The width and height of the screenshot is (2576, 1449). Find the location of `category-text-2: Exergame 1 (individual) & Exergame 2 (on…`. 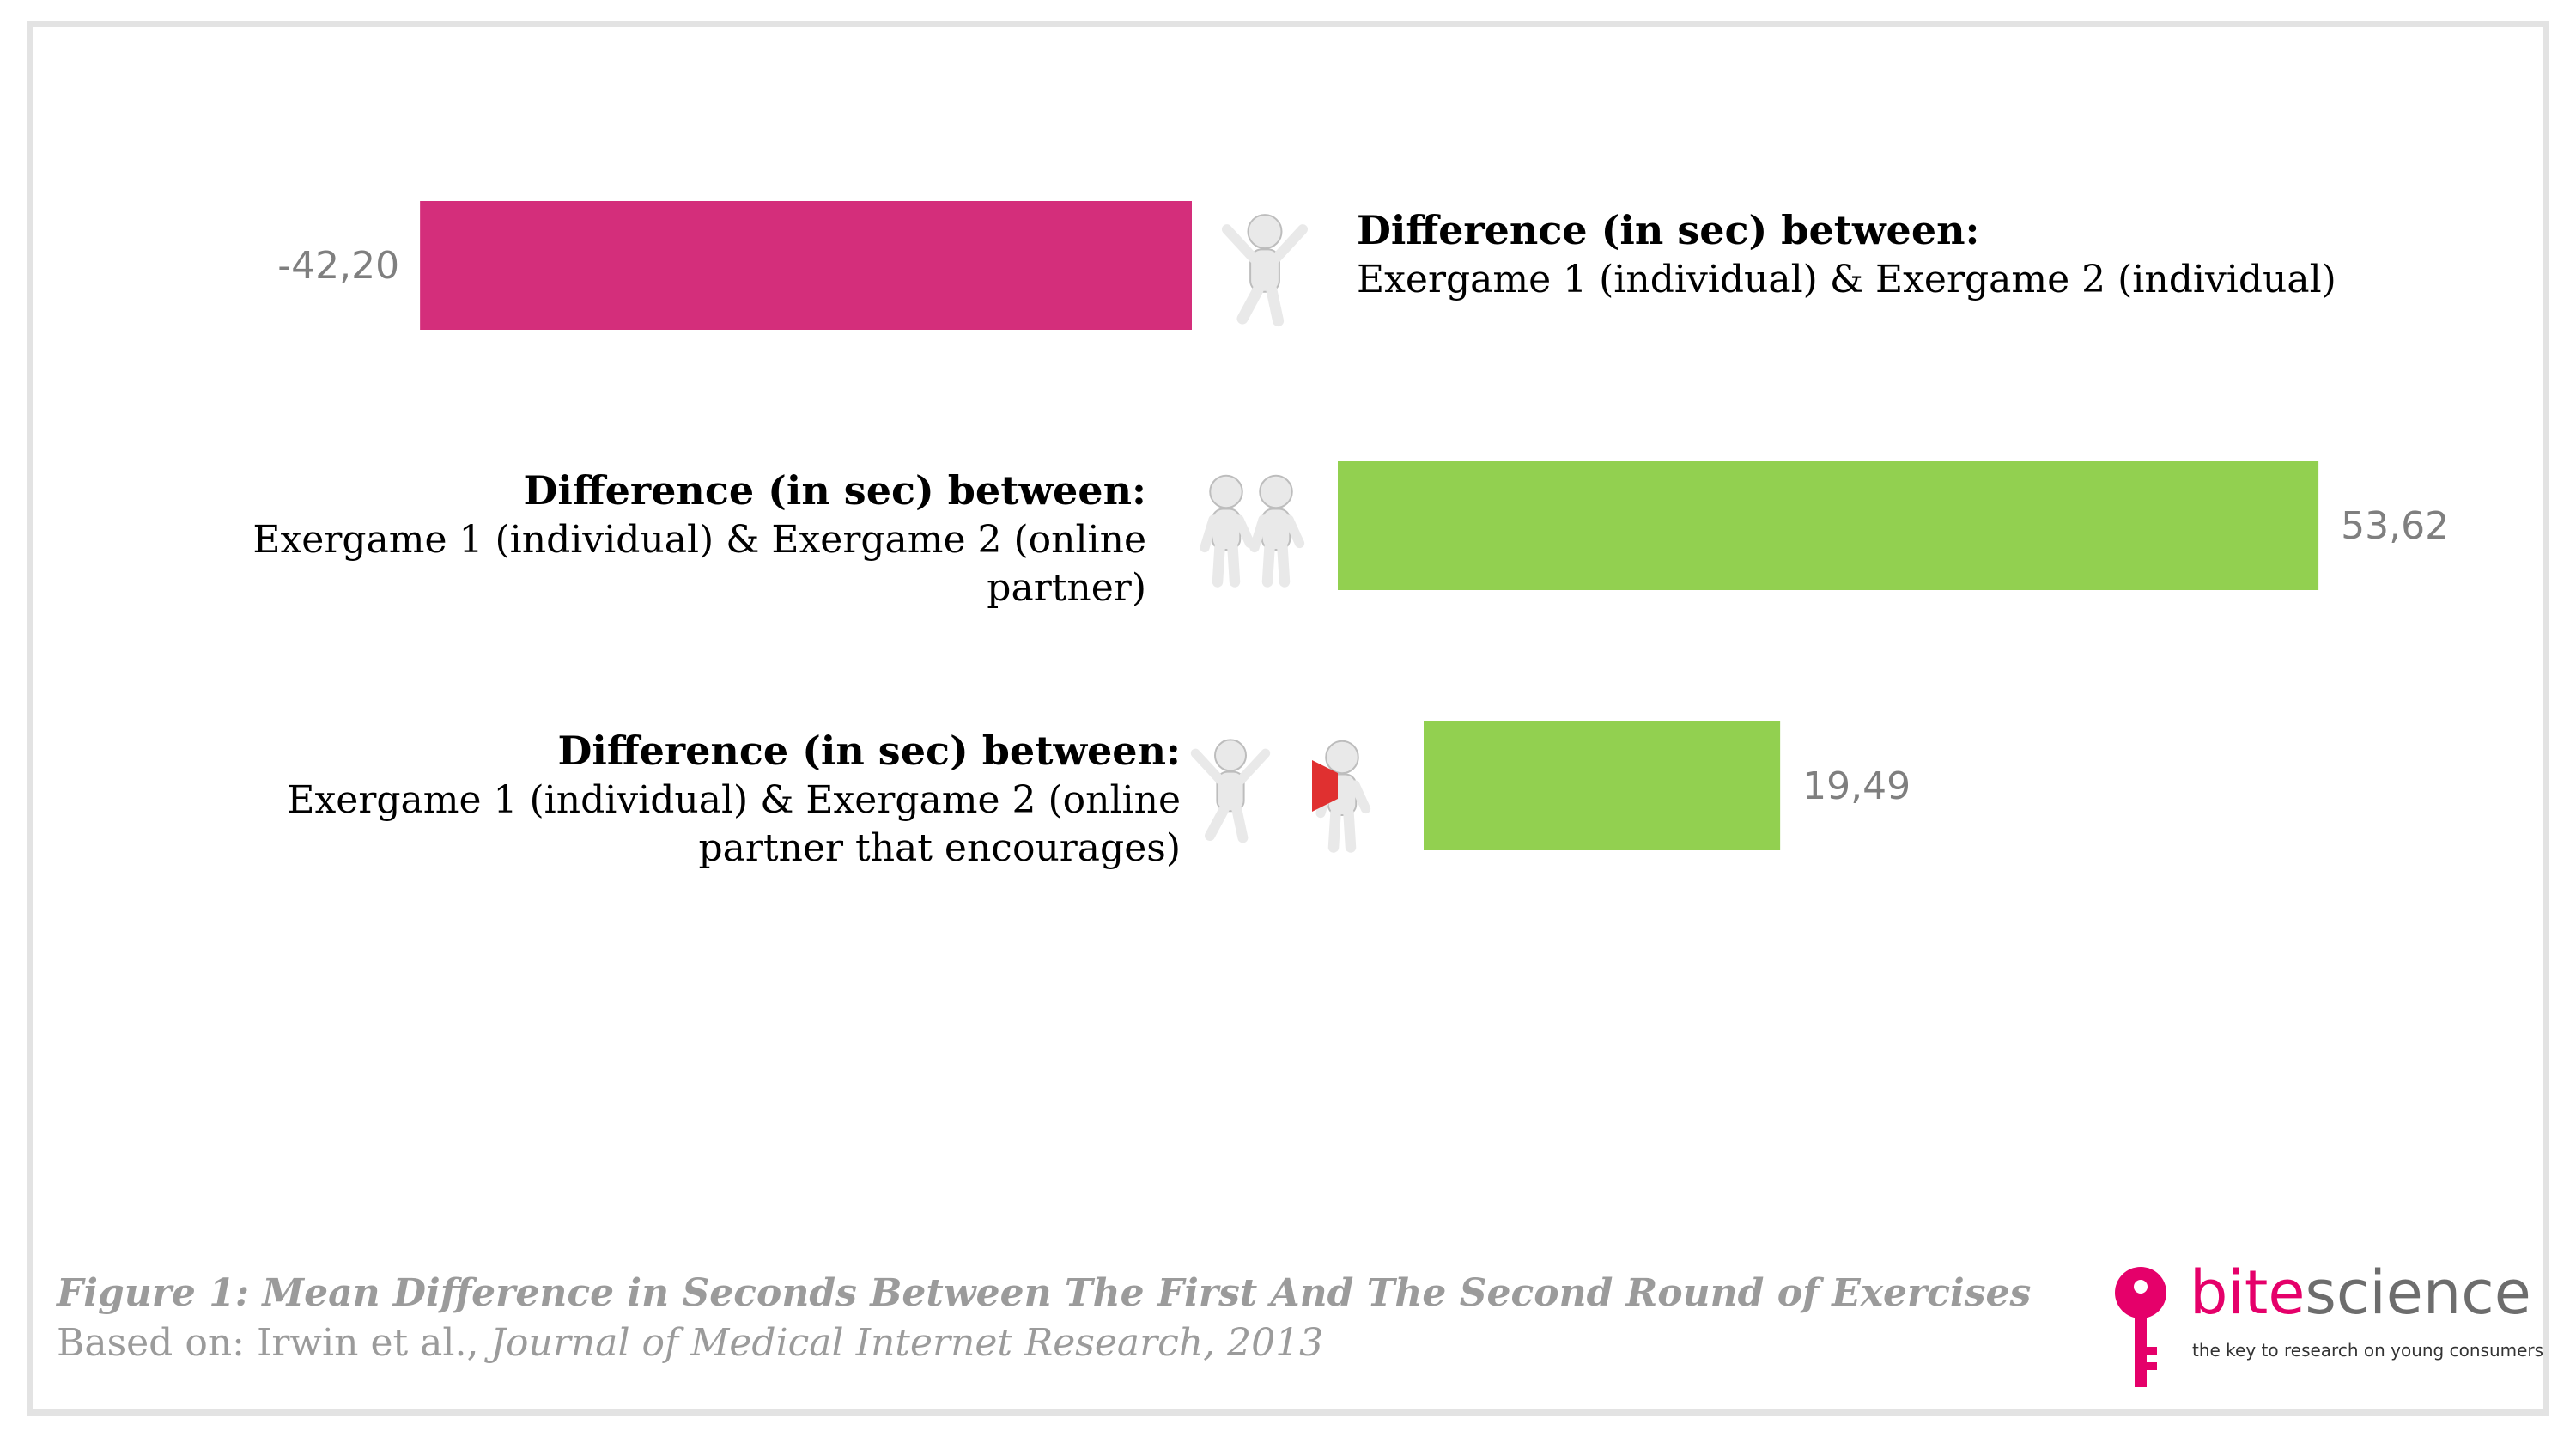

category-text-2: Exergame 1 (individual) & Exergame 2 (on… is located at coordinates (699, 540).